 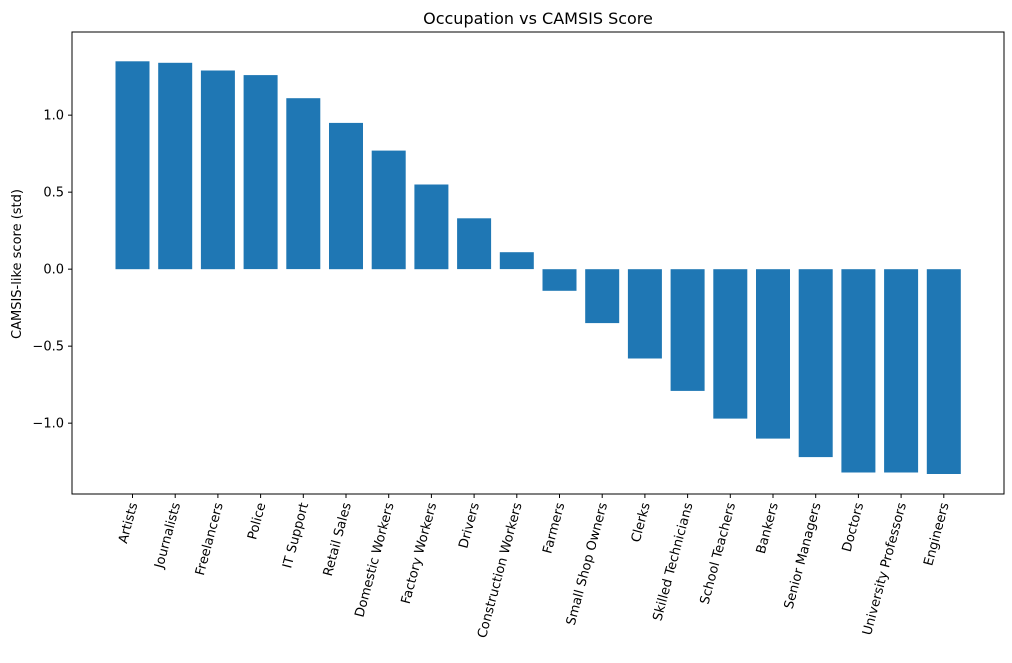 What do you see at coordinates (296, 535) in the screenshot?
I see `x-tick-label: IT Support` at bounding box center [296, 535].